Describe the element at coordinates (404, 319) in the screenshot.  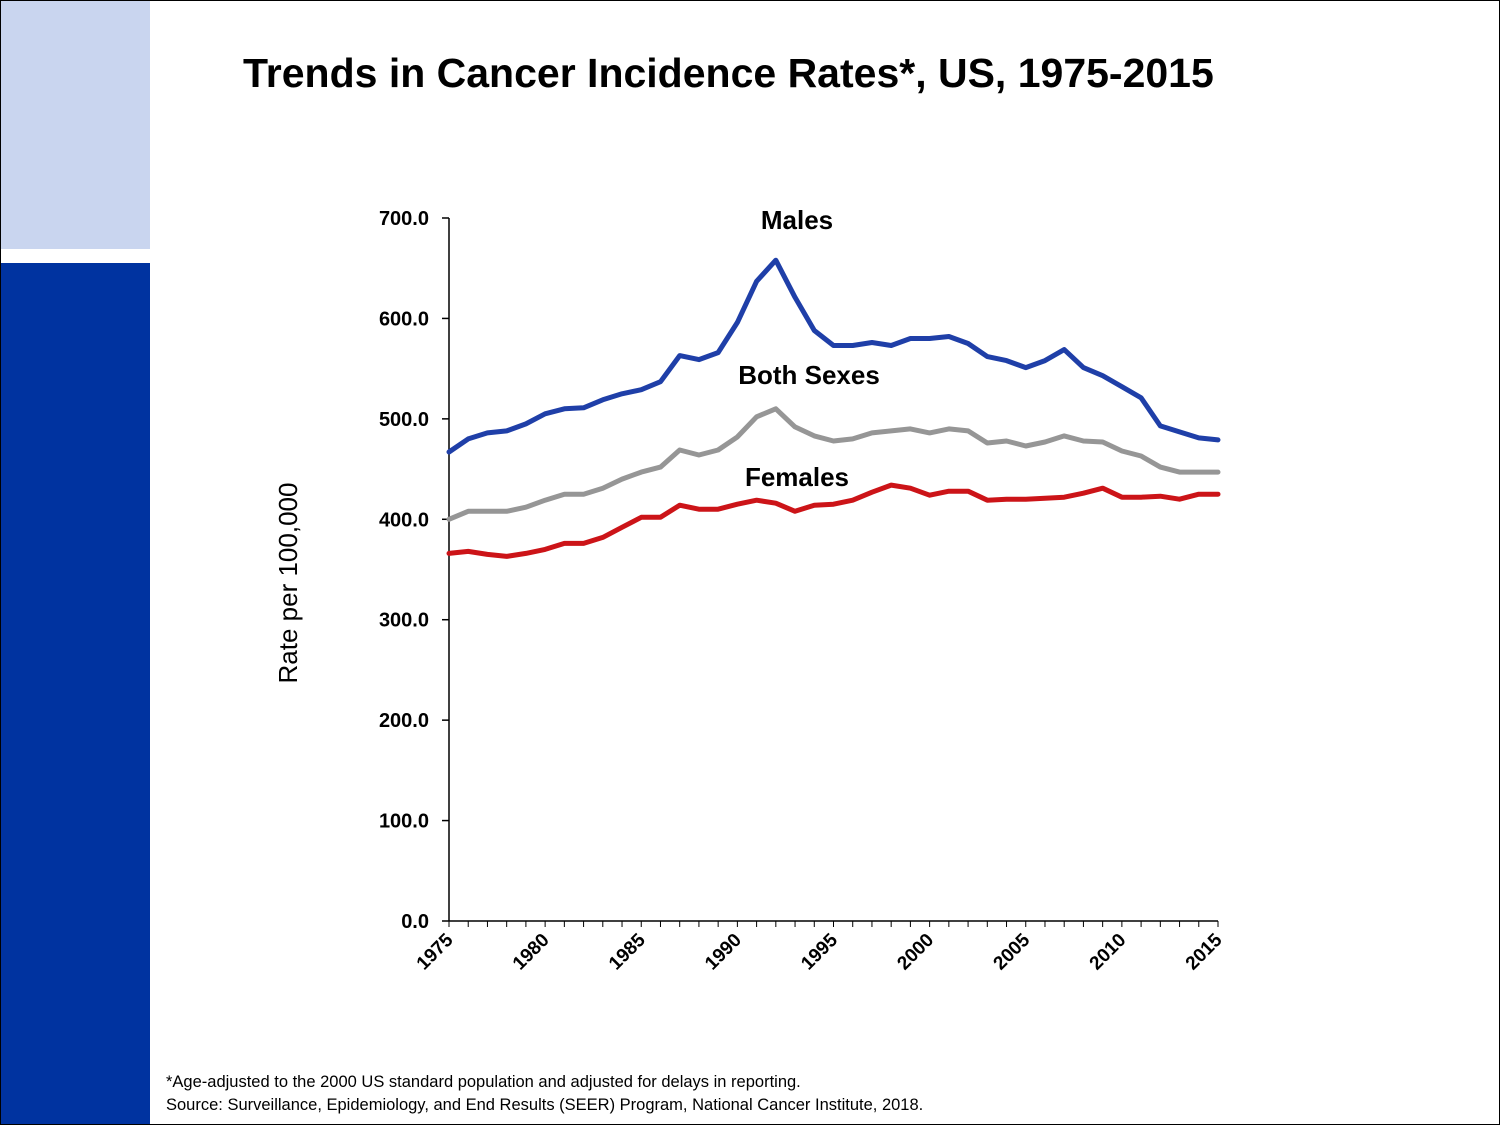
I see `y-tick-label: 600.0` at that location.